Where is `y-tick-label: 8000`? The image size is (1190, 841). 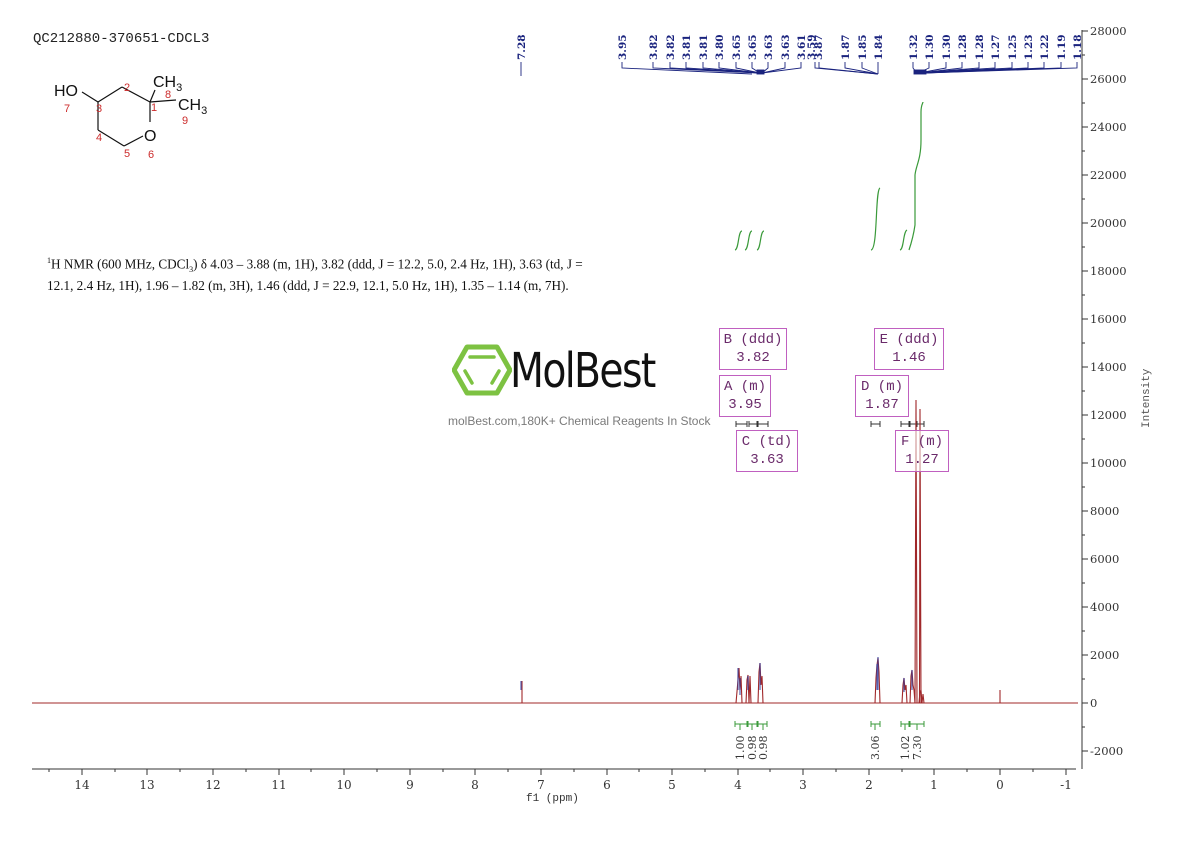
y-tick-label: 8000 is located at coordinates (1104, 511).